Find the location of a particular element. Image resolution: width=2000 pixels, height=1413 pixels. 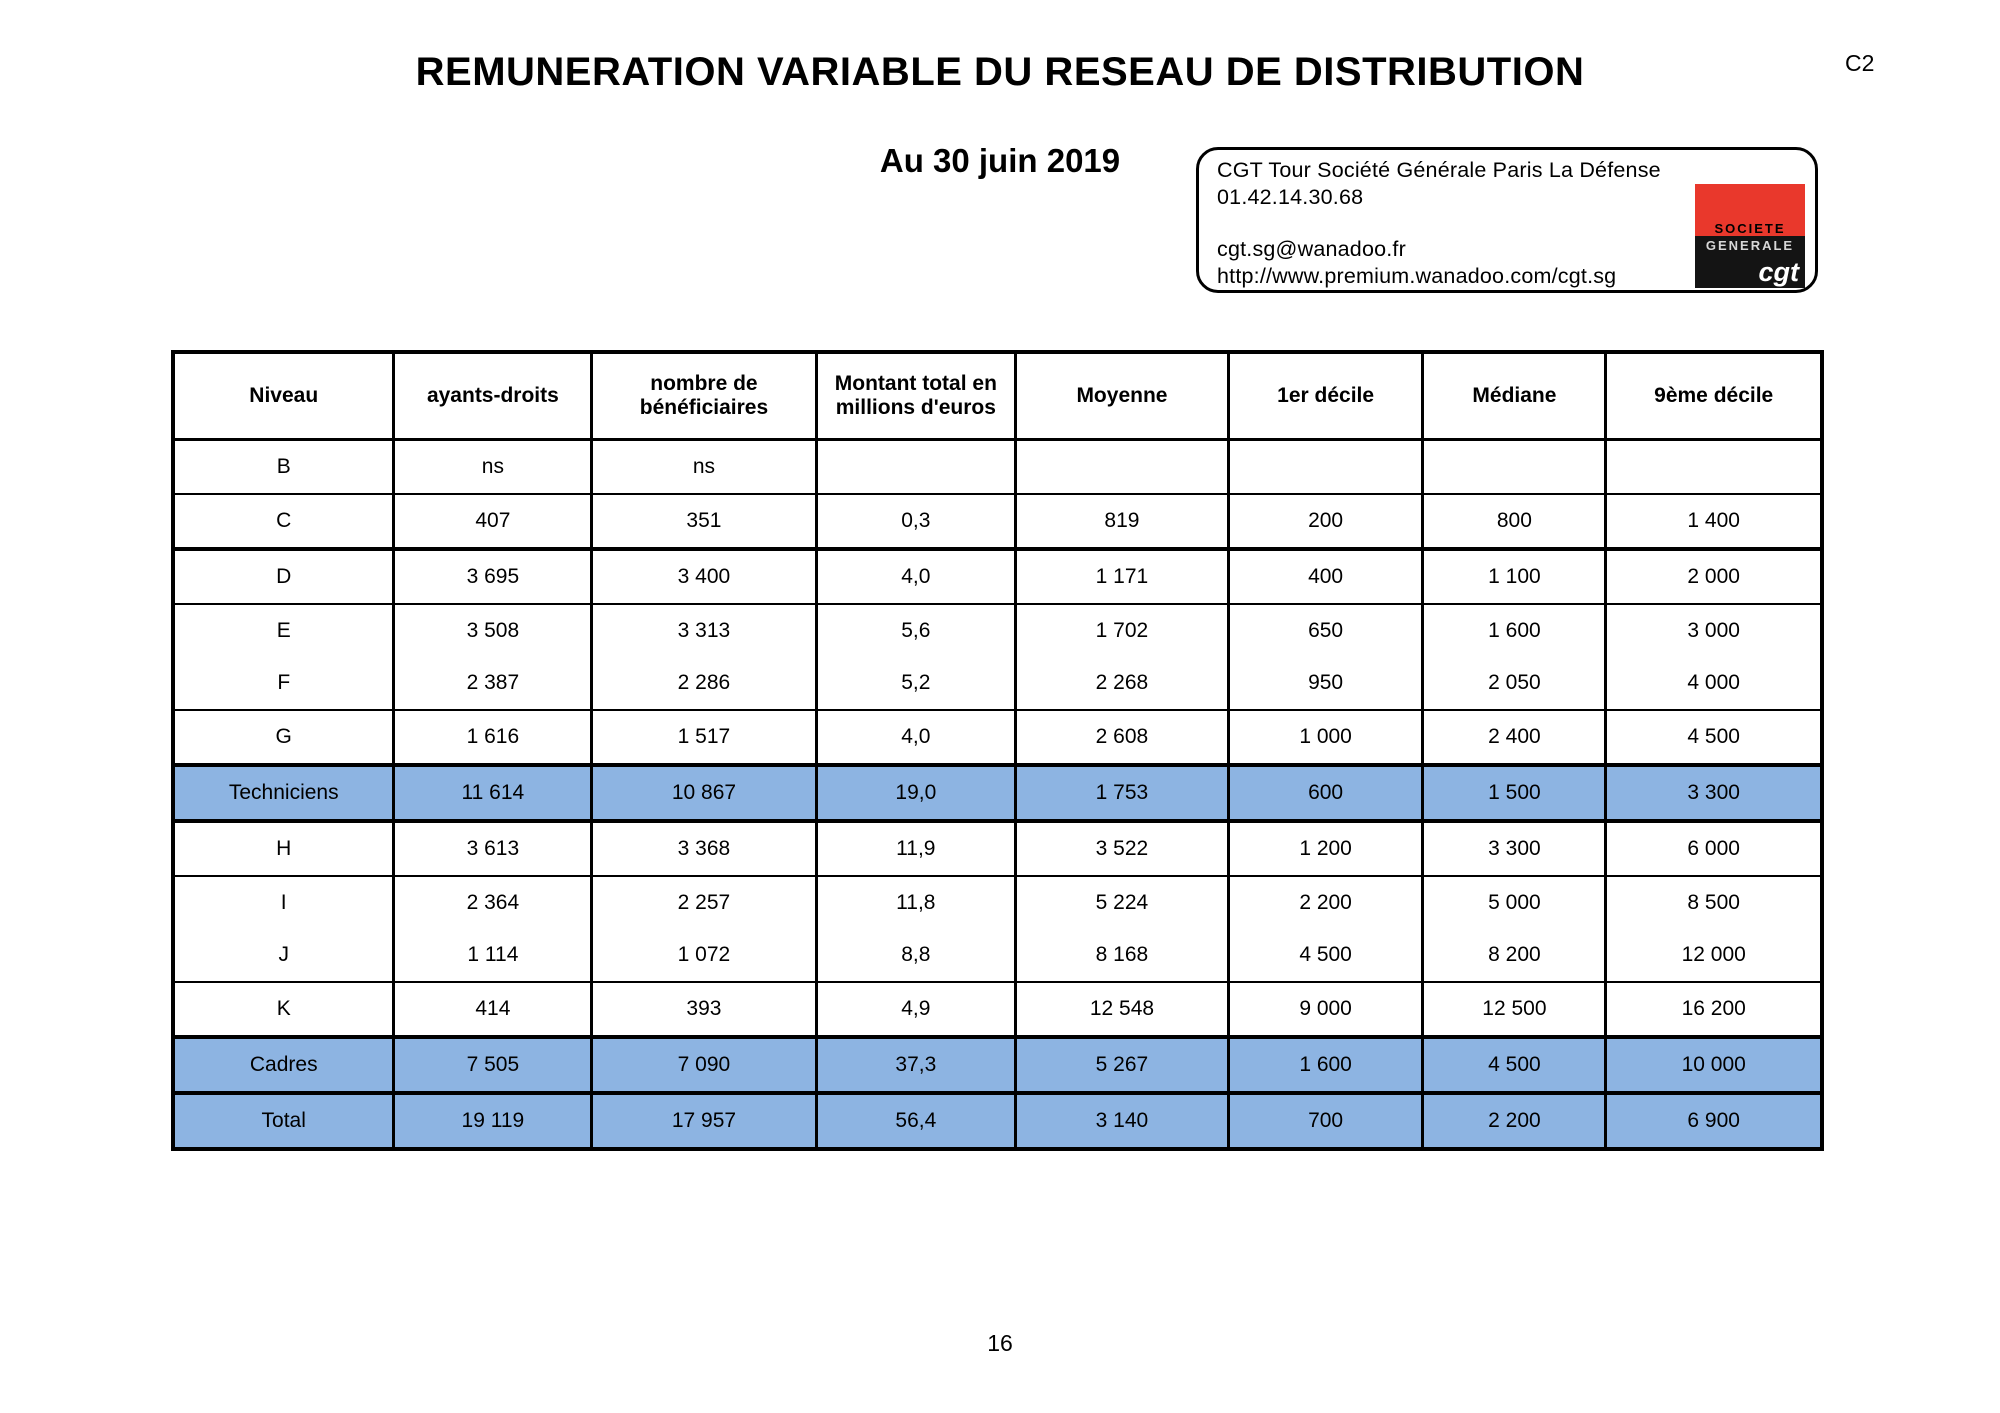

value-cell: 650 is located at coordinates (1324, 630).